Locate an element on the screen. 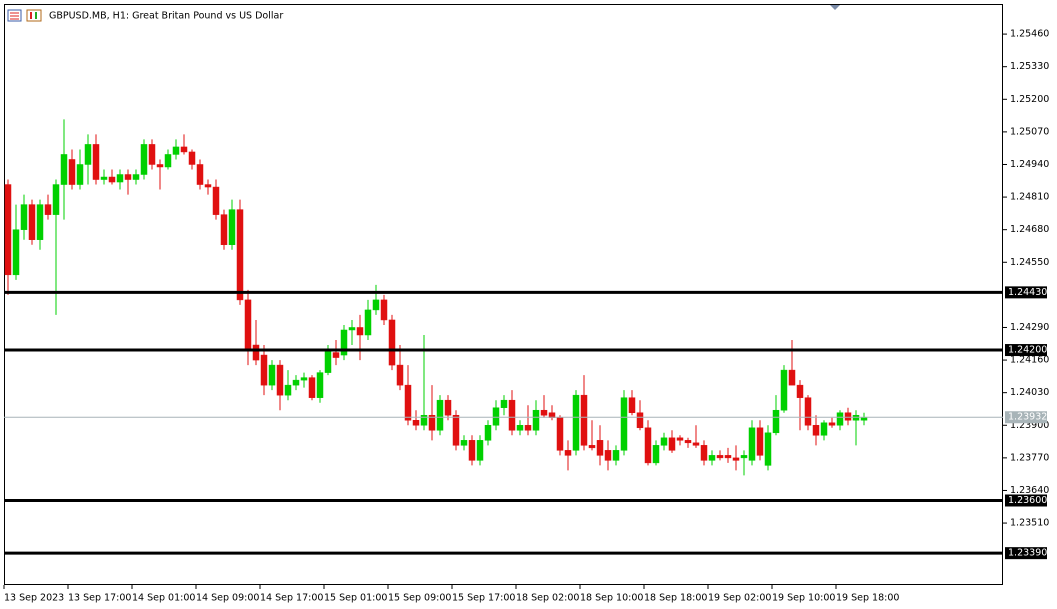  y-tick-label: 1.25200 is located at coordinates (1029, 99).